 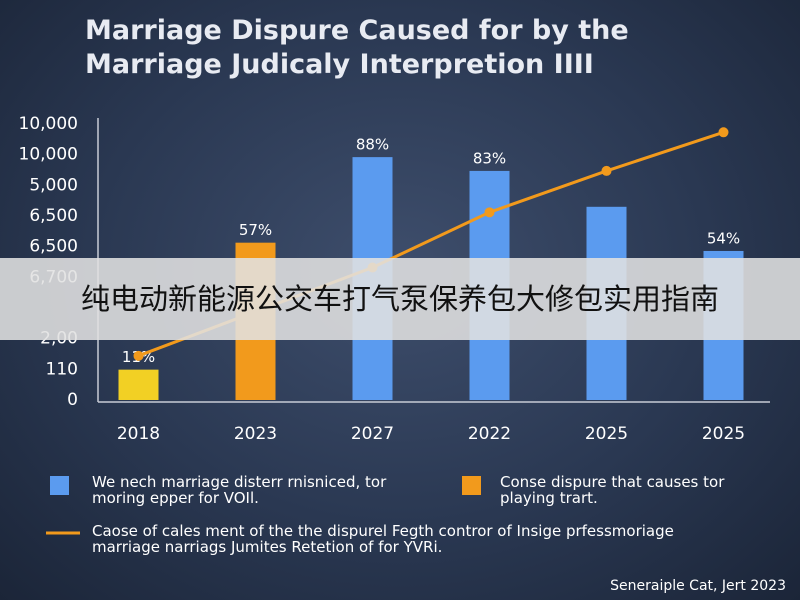 What do you see at coordinates (63, 533) in the screenshot?
I see `legend-line` at bounding box center [63, 533].